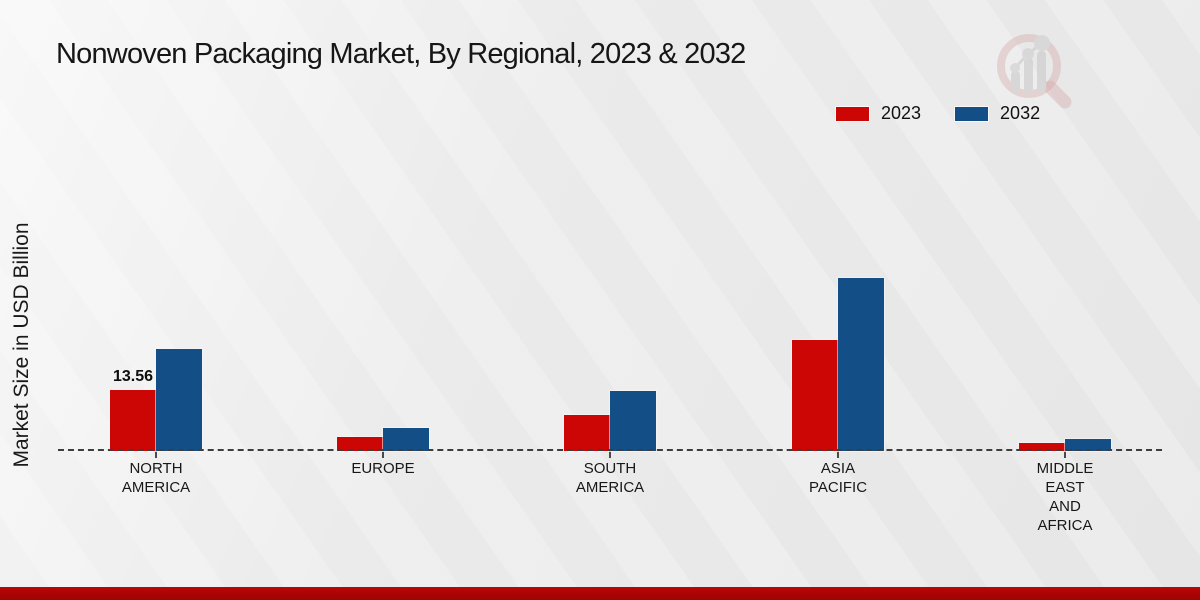 This screenshot has width=1200, height=600. What do you see at coordinates (133, 420) in the screenshot?
I see `bar-2023-north-america` at bounding box center [133, 420].